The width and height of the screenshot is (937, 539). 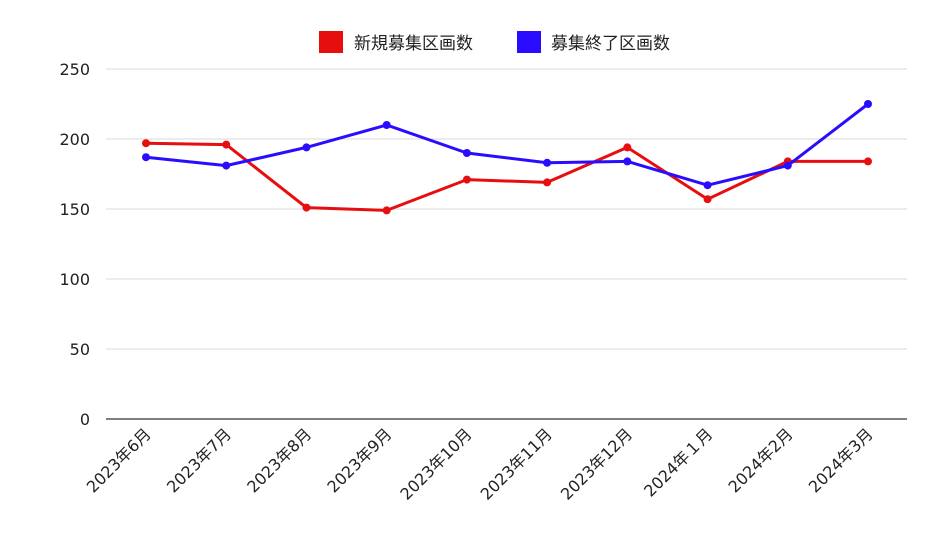 What do you see at coordinates (74, 209) in the screenshot?
I see `y-tick-label-150: 150` at bounding box center [74, 209].